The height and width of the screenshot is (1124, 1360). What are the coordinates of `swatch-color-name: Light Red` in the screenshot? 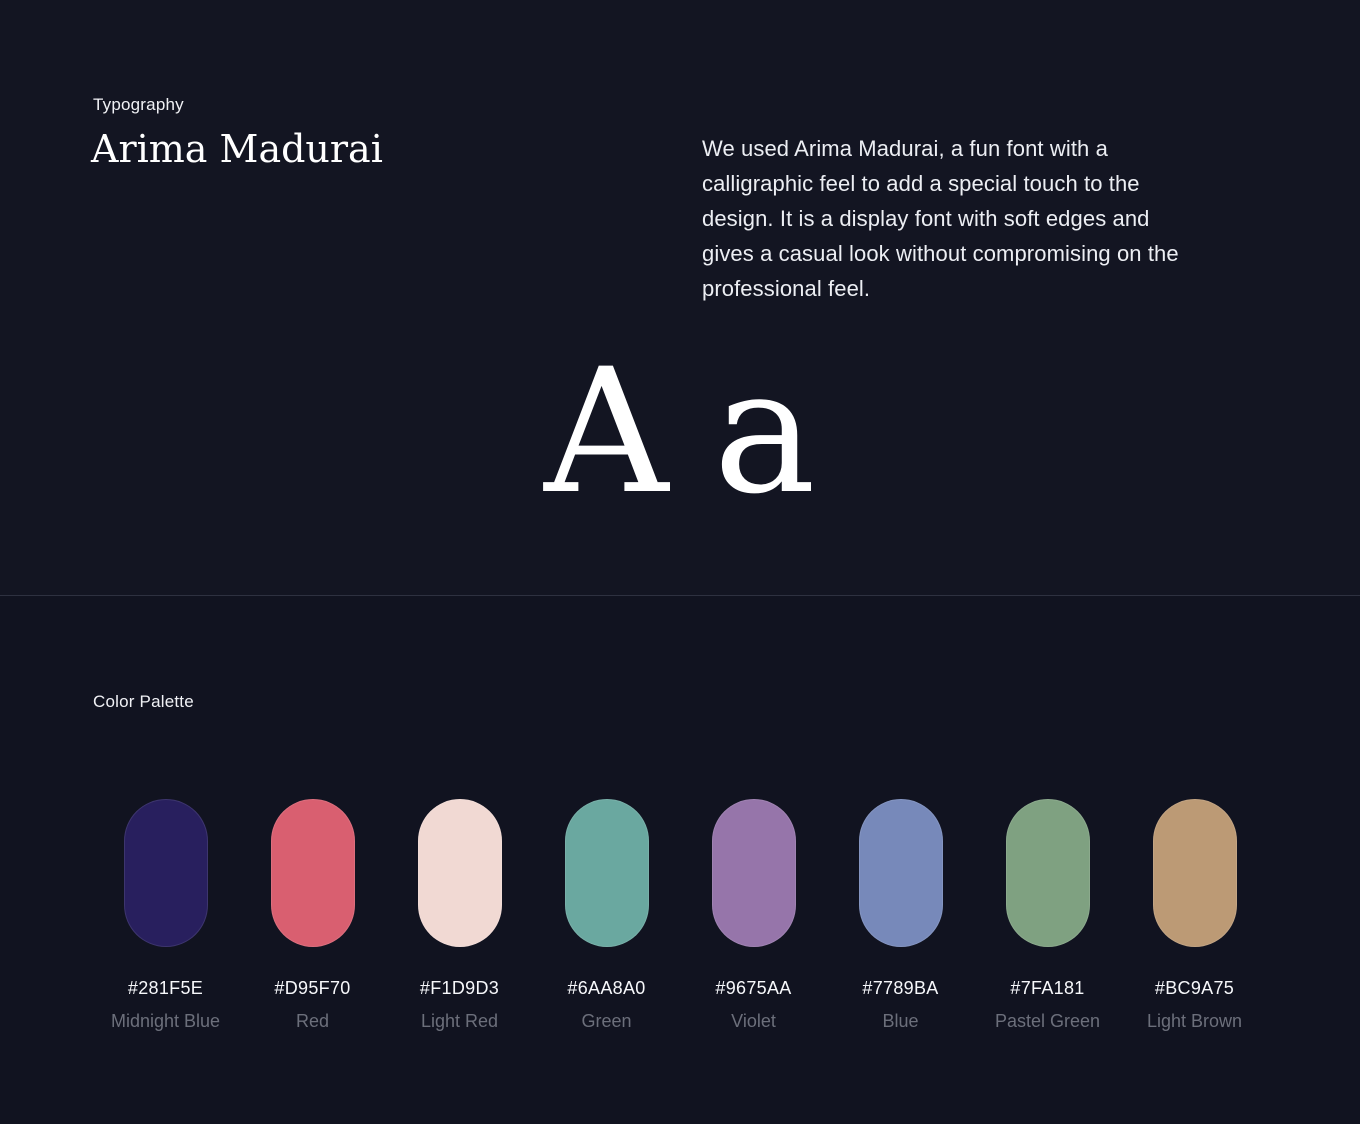 It's located at (459, 1021).